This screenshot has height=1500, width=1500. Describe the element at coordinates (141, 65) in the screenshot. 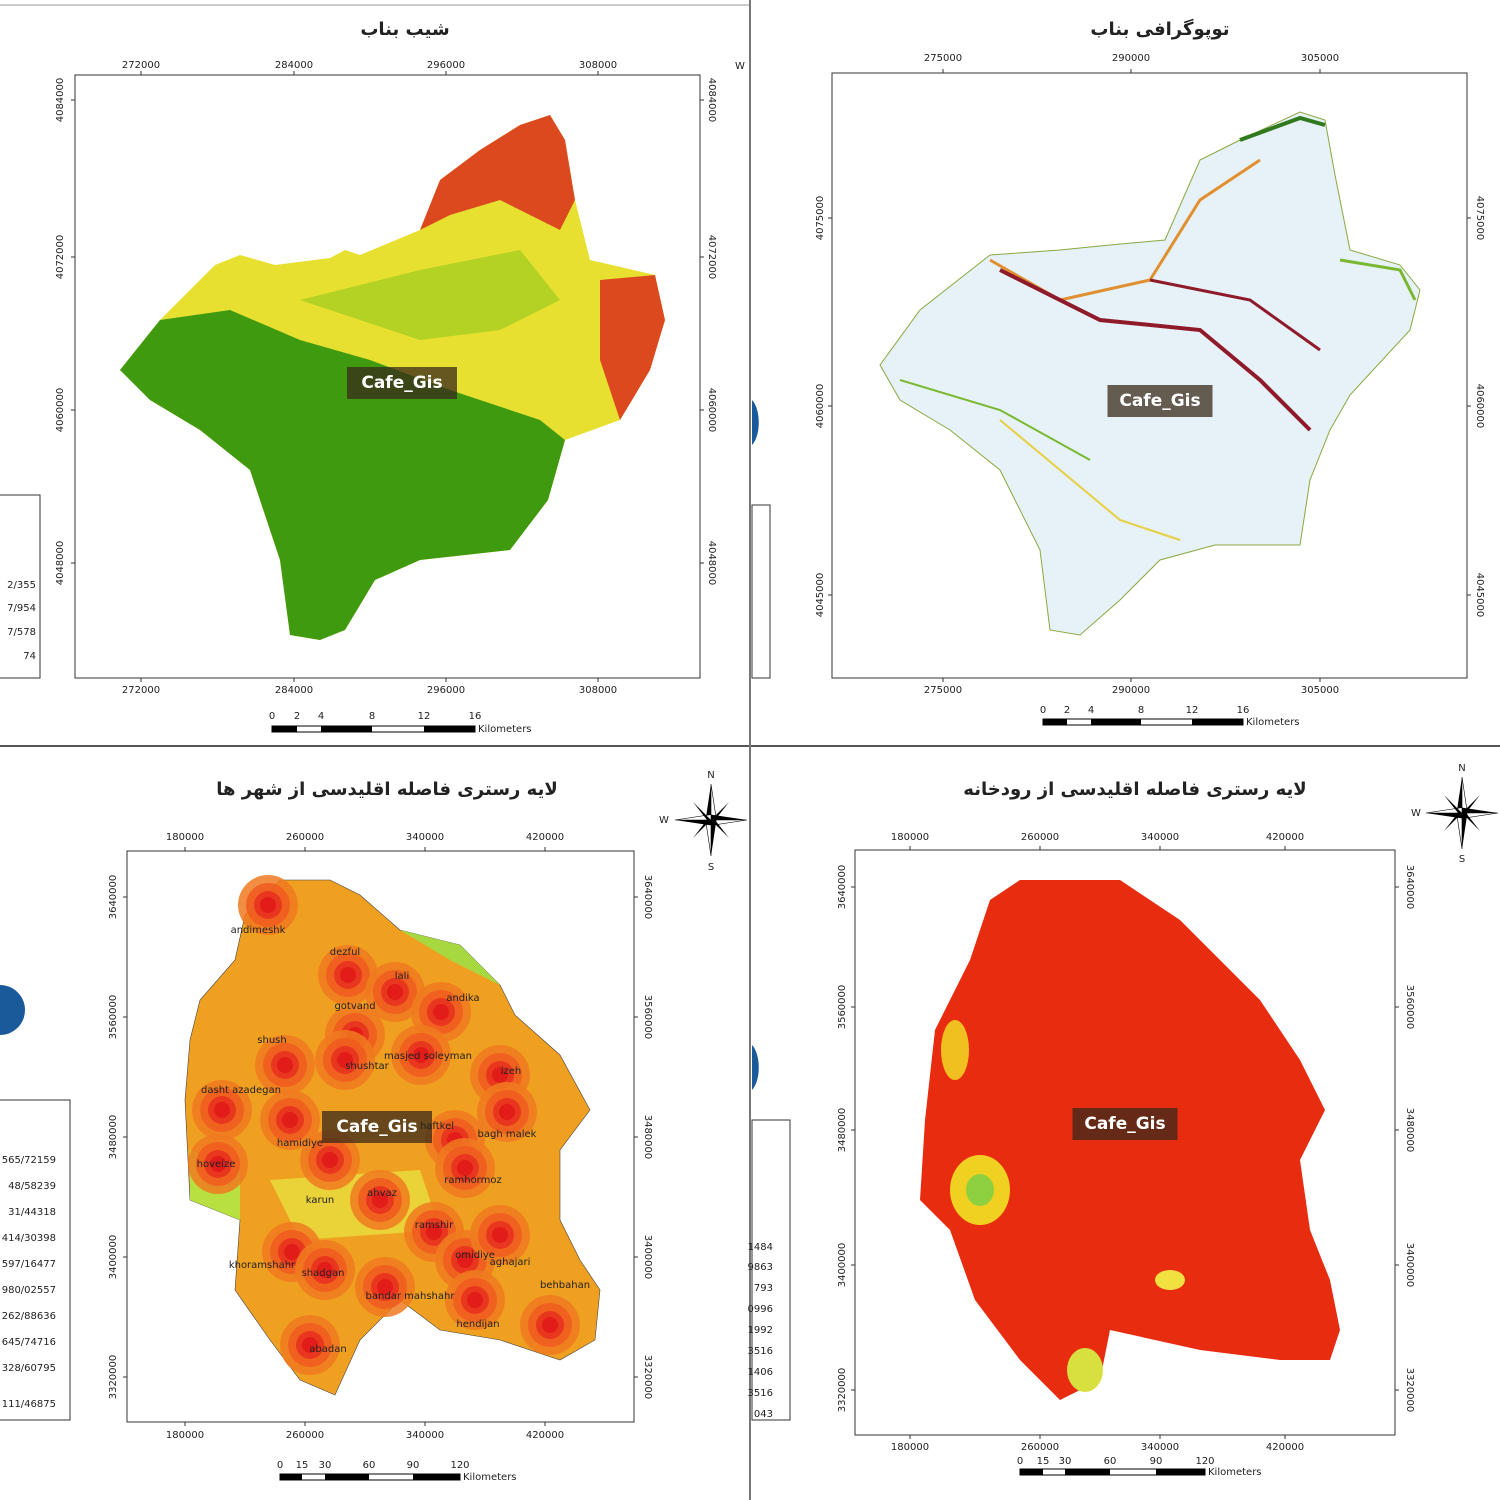

I see `x-coordinate-label: 272000` at that location.